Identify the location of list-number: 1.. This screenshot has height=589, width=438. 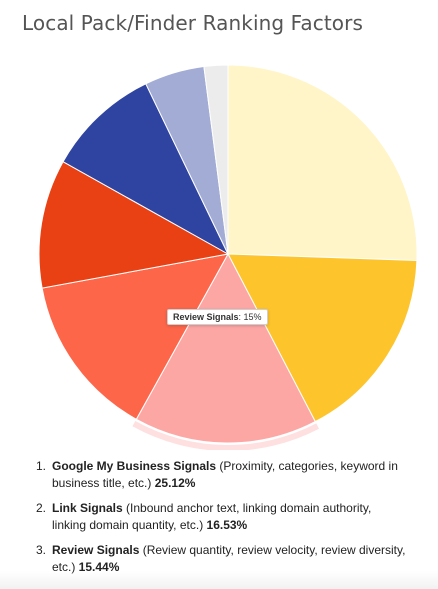
(41, 466).